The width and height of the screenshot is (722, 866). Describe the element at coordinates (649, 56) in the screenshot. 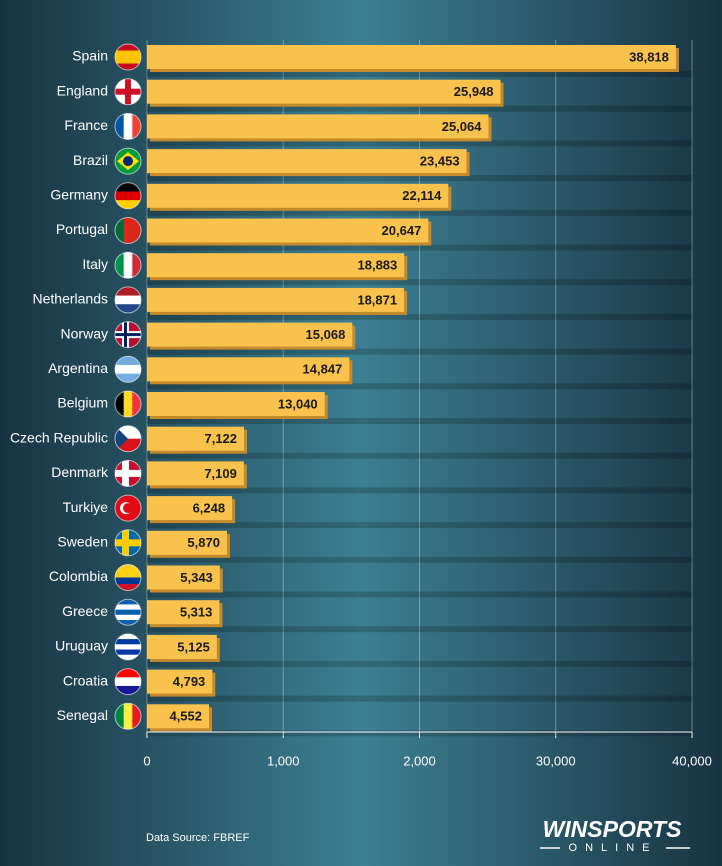

I see `value-label: 38,818` at that location.